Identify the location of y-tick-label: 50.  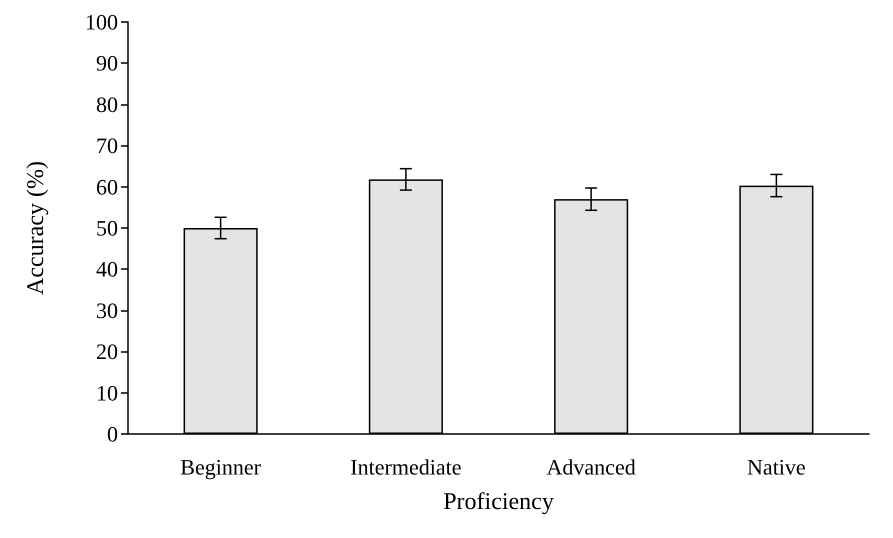
(107, 228).